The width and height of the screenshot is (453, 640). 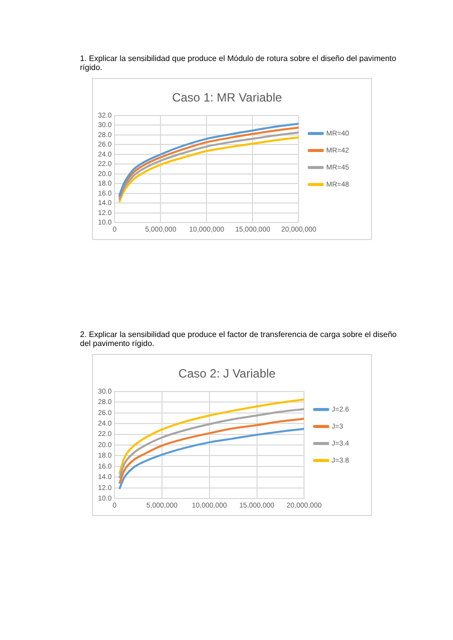 I want to click on chart-title: Caso 1: MR Variable, so click(x=227, y=97).